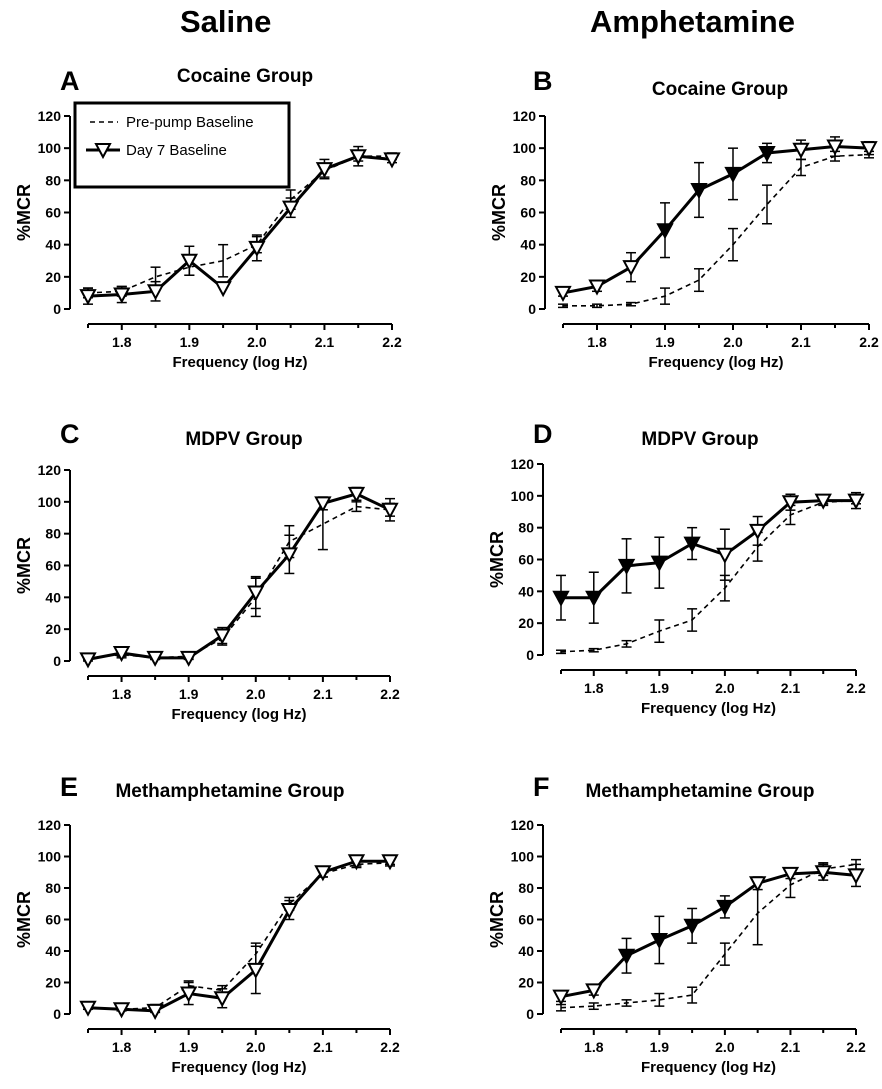 The height and width of the screenshot is (1089, 882). What do you see at coordinates (190, 342) in the screenshot?
I see `x-tick-label: 1.9` at bounding box center [190, 342].